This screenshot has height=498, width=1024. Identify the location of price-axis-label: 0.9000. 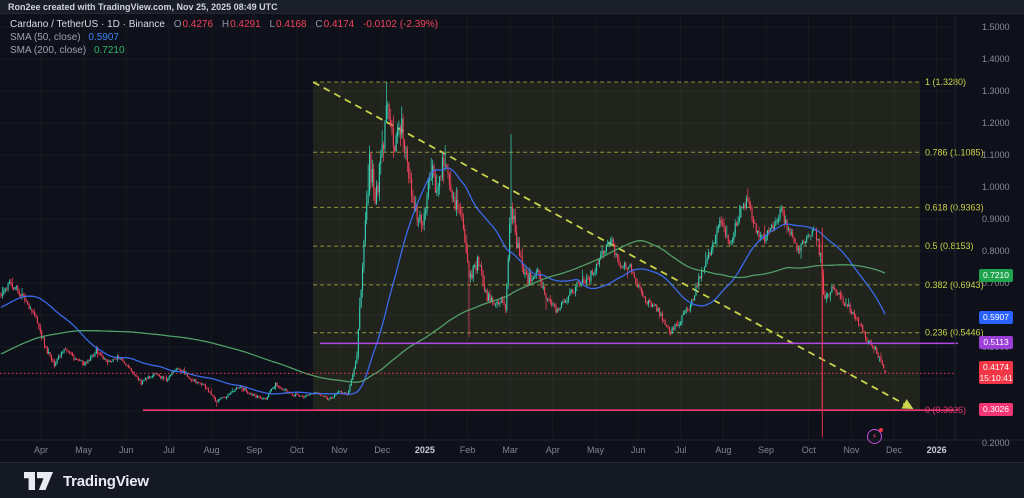
(996, 219).